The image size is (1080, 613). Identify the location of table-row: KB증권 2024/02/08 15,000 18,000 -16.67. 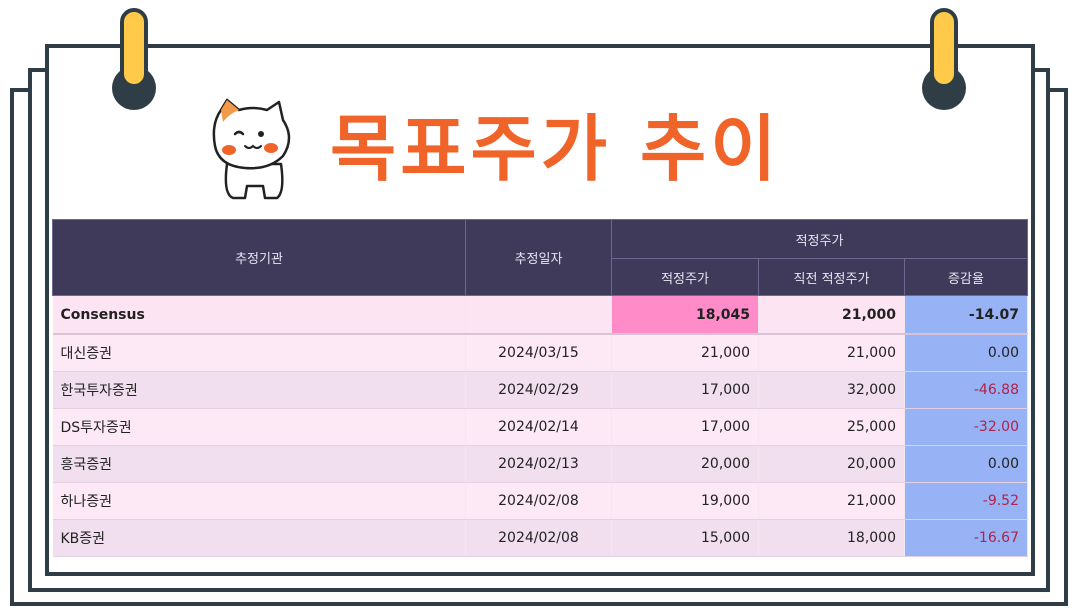
(540, 538).